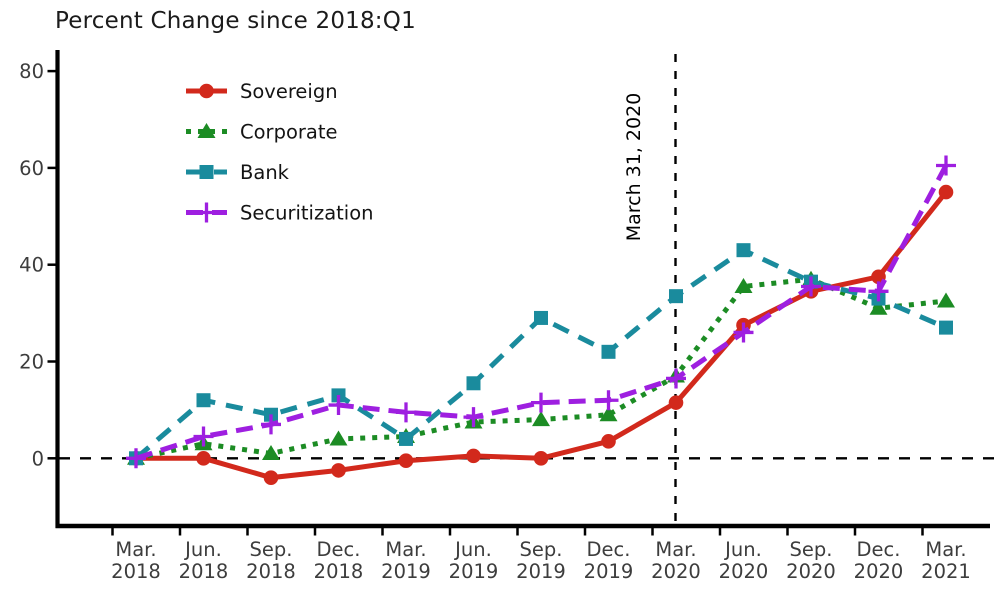  I want to click on legend-label-bank: Bank, so click(265, 172).